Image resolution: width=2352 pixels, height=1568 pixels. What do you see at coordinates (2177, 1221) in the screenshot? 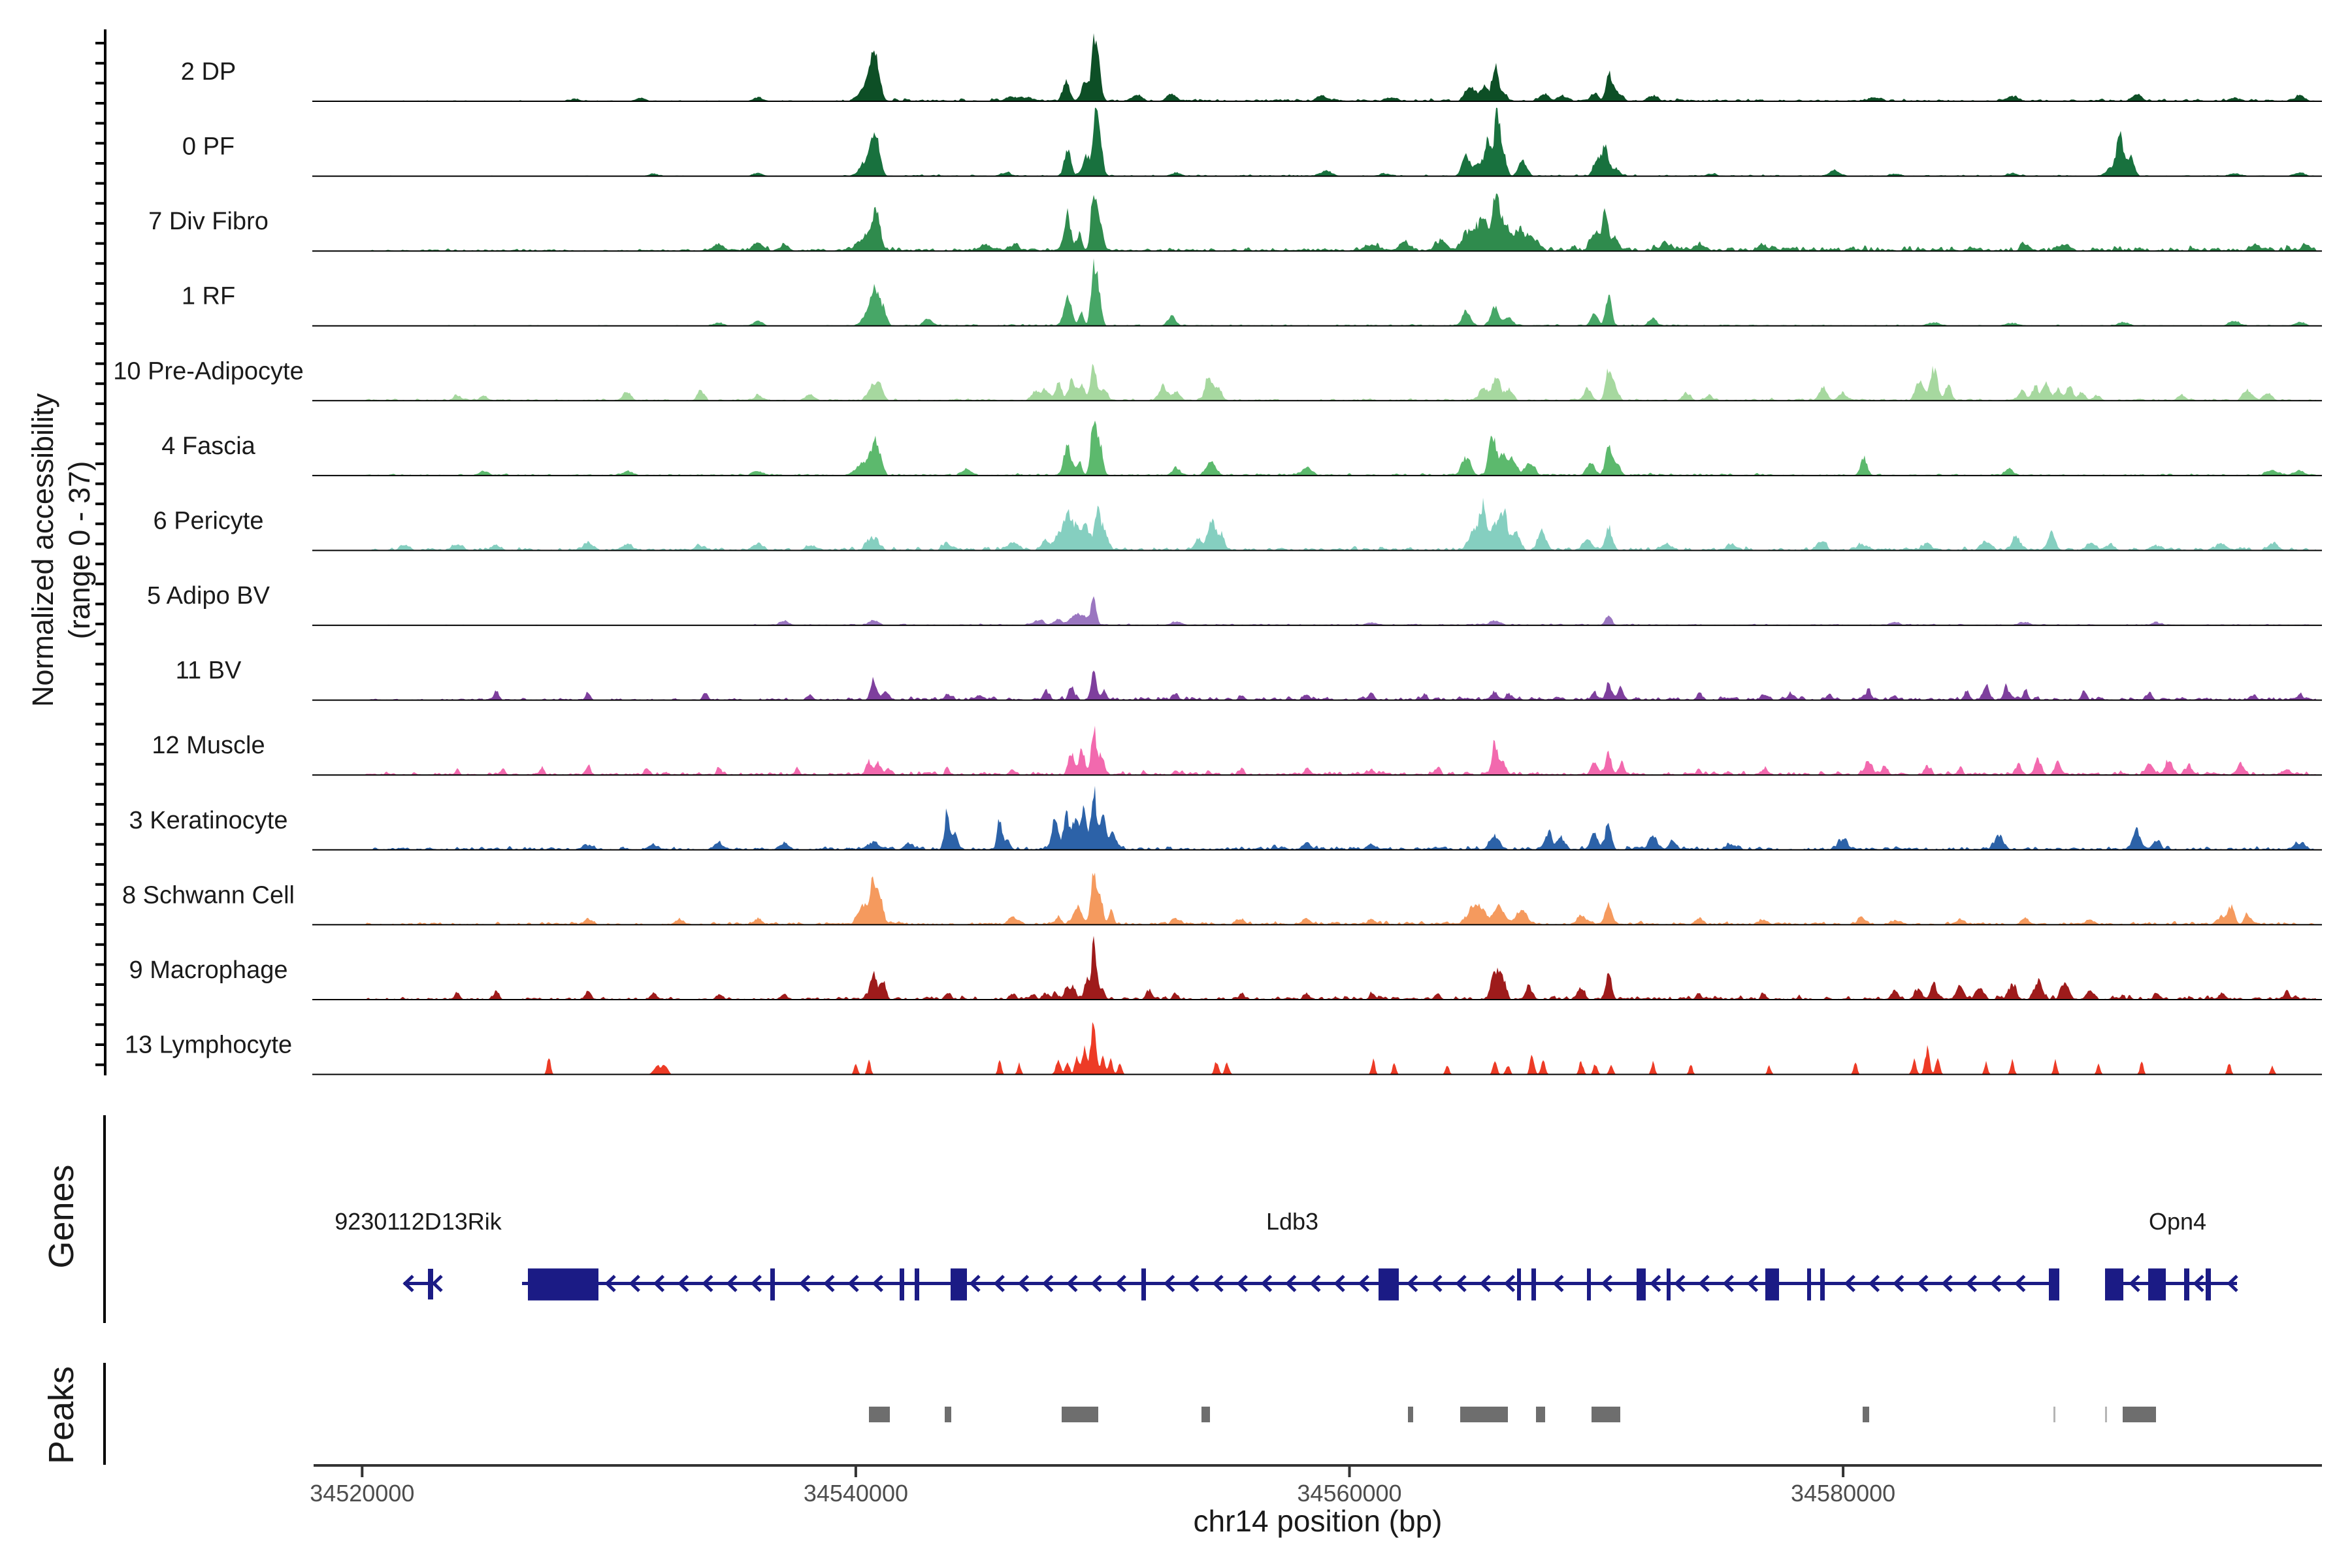
I see `svg-text: Opn4` at bounding box center [2177, 1221].